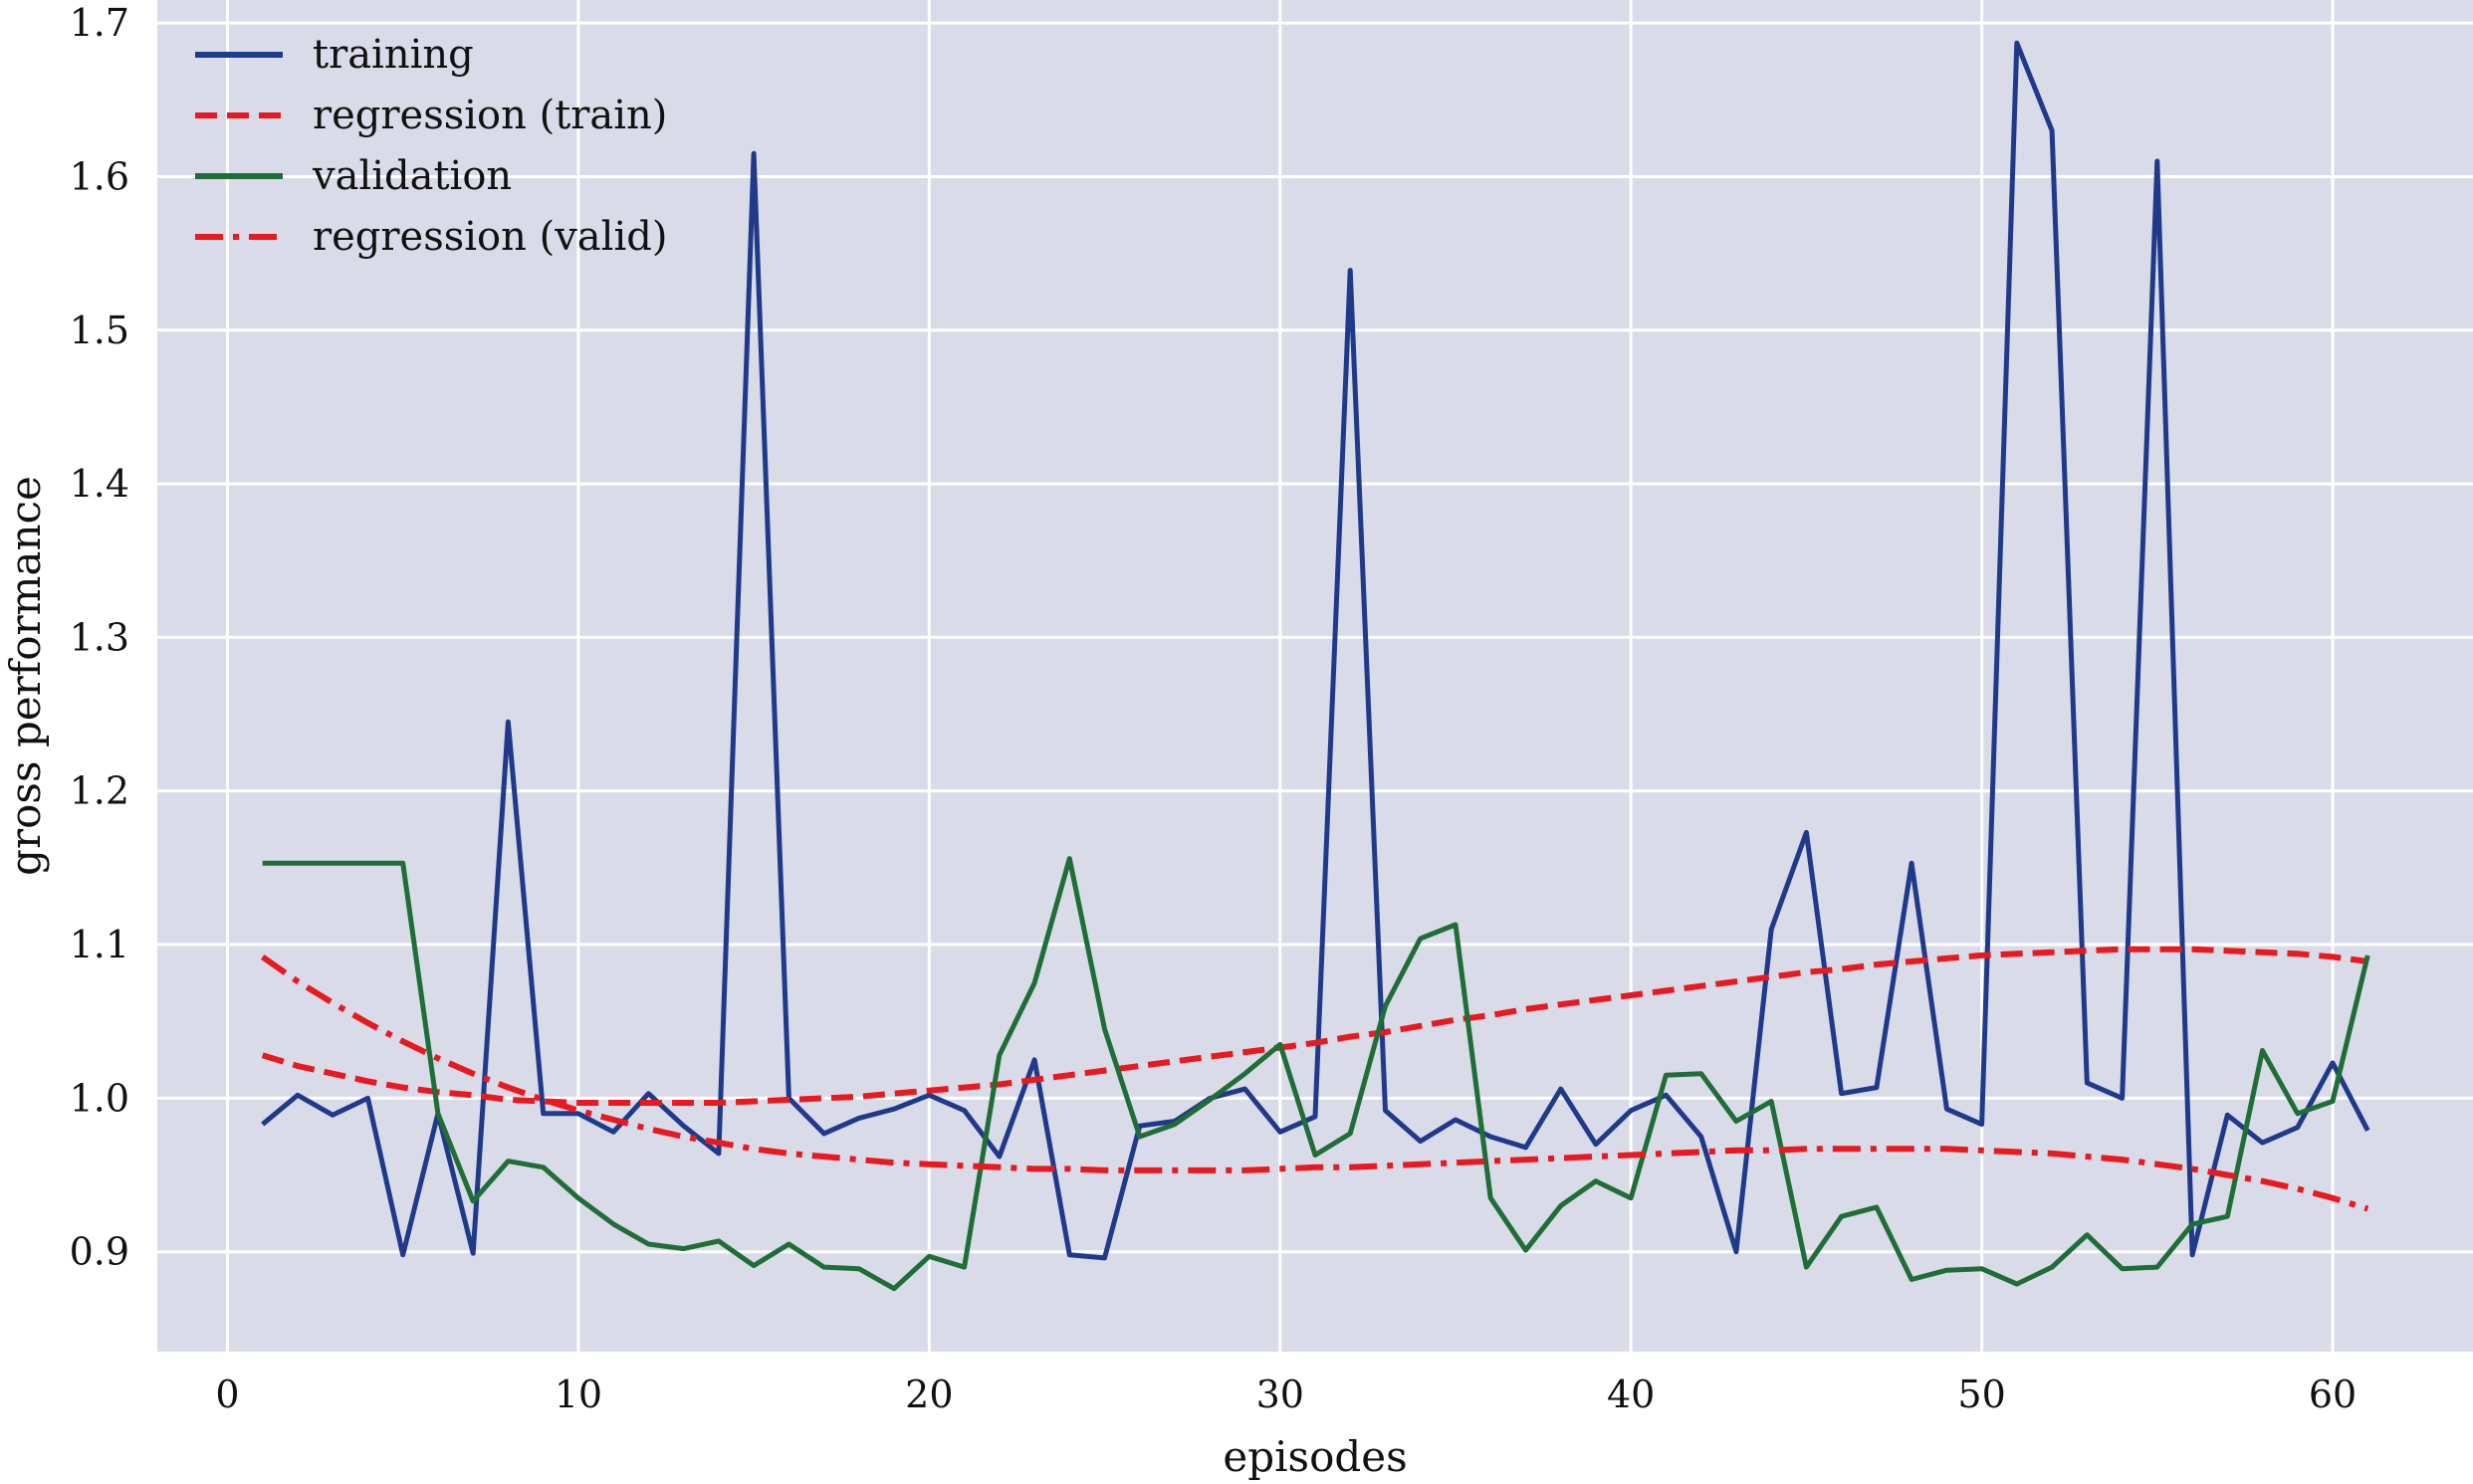 The image size is (2473, 1484). What do you see at coordinates (99, 1098) in the screenshot?
I see `y-tick-label: 1.0` at bounding box center [99, 1098].